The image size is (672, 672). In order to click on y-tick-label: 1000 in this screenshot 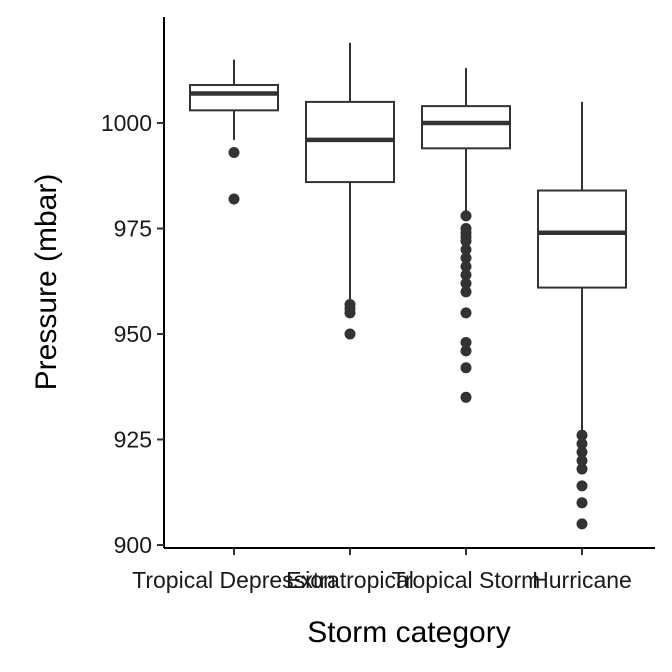, I will do `click(126, 123)`.